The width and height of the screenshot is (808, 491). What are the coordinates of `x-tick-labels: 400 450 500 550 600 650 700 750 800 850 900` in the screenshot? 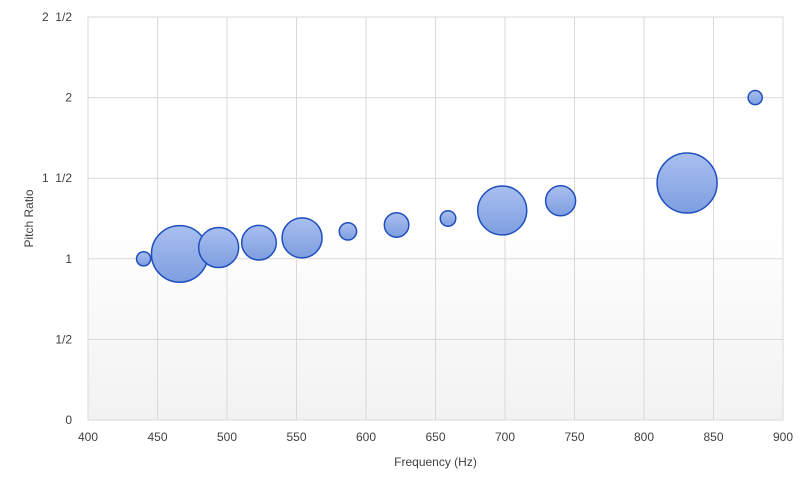 It's located at (435, 437).